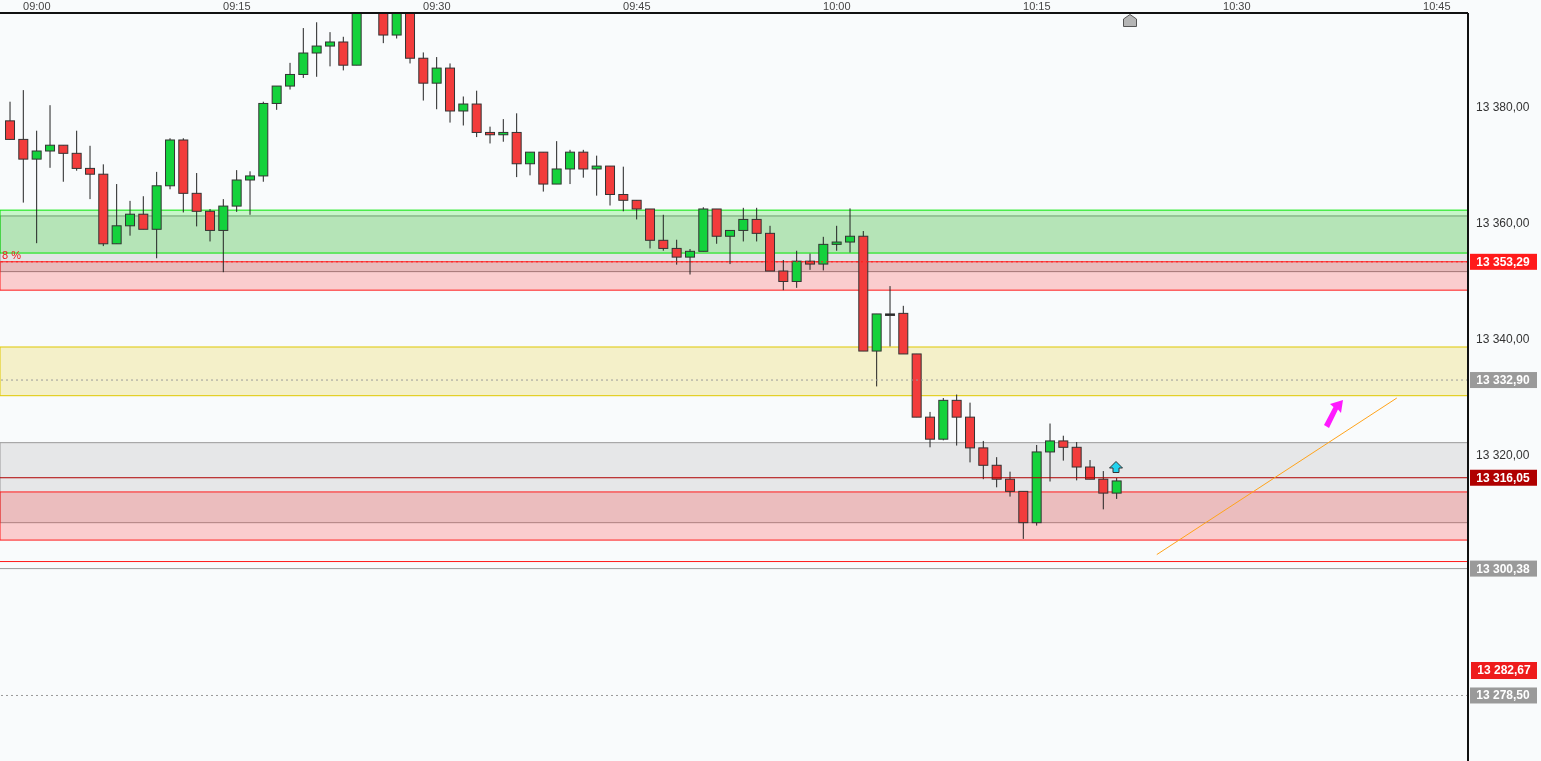  Describe the element at coordinates (37, 6) in the screenshot. I see `x-tick-label: 09:00` at that location.